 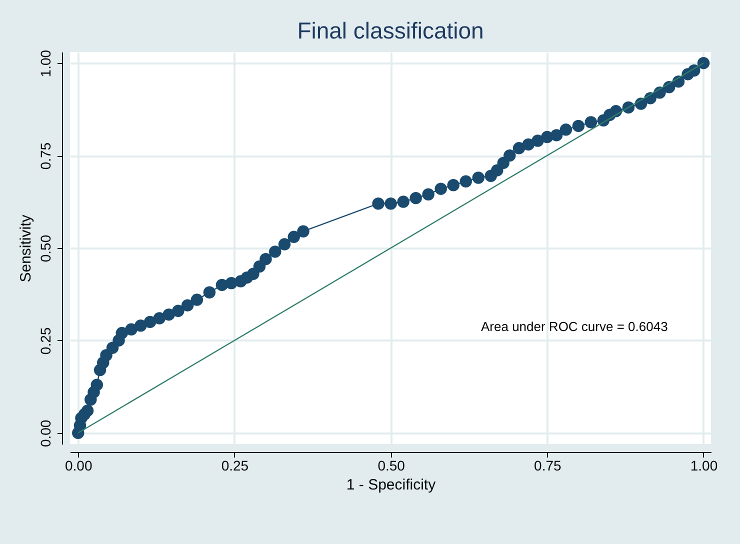 What do you see at coordinates (704, 466) in the screenshot?
I see `x-tick-label: 1.00` at bounding box center [704, 466].